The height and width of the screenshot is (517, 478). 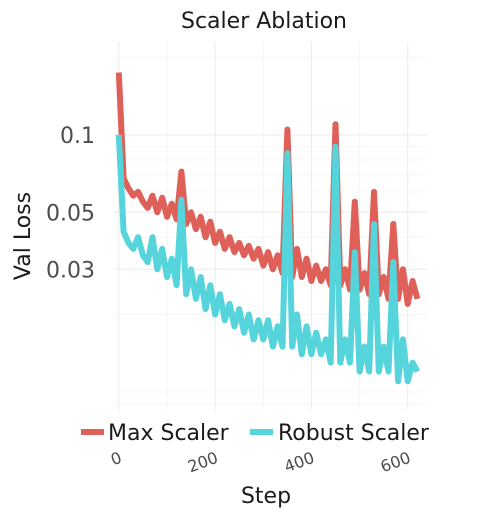 I want to click on x-axis-title: Step, so click(x=266, y=496).